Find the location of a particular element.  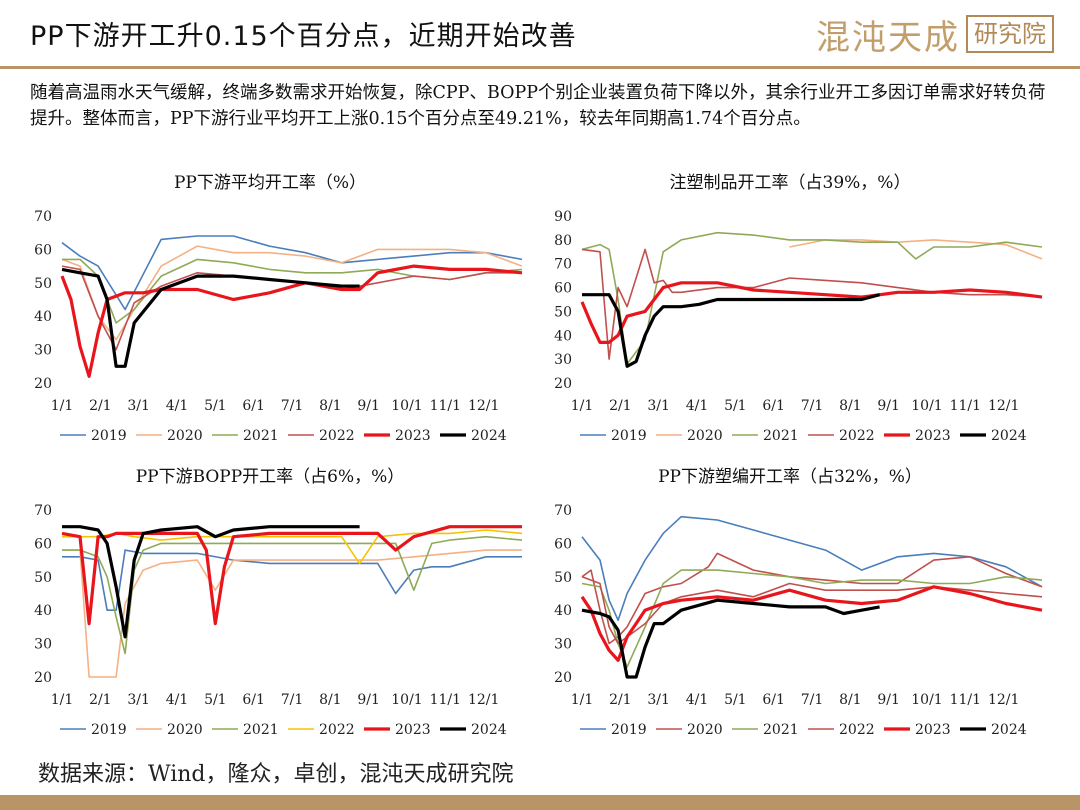

chart-title: PP下游BOPP开工率（占6%，%） is located at coordinates (270, 477).